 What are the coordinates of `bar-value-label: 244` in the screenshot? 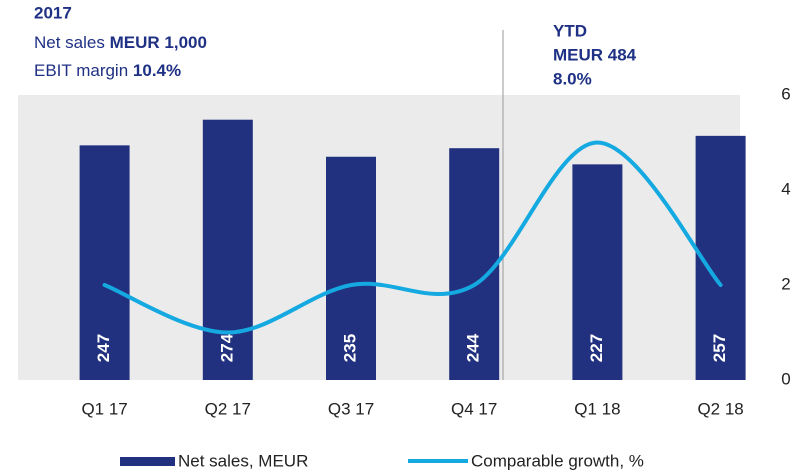 It's located at (473, 347).